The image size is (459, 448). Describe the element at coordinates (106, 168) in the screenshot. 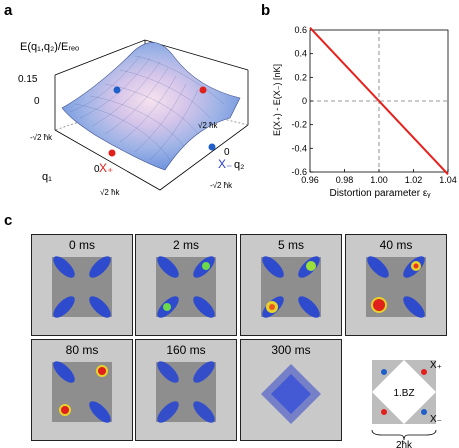

I see `xplus-label: X₊` at that location.